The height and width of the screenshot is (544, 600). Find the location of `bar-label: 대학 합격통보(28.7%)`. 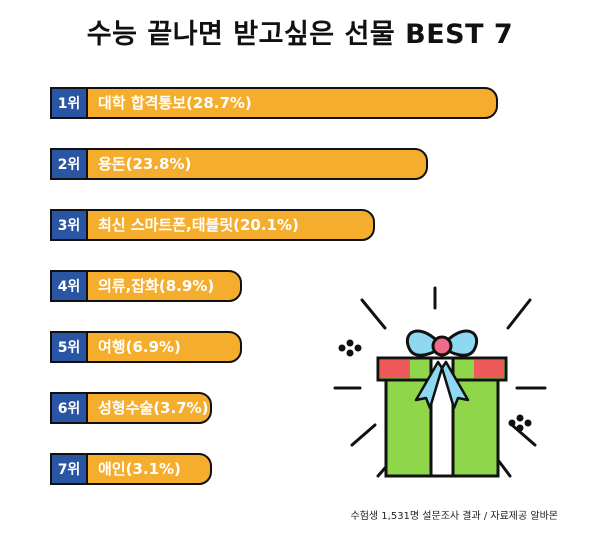

bar-label: 대학 합격통보(28.7%) is located at coordinates (175, 103).